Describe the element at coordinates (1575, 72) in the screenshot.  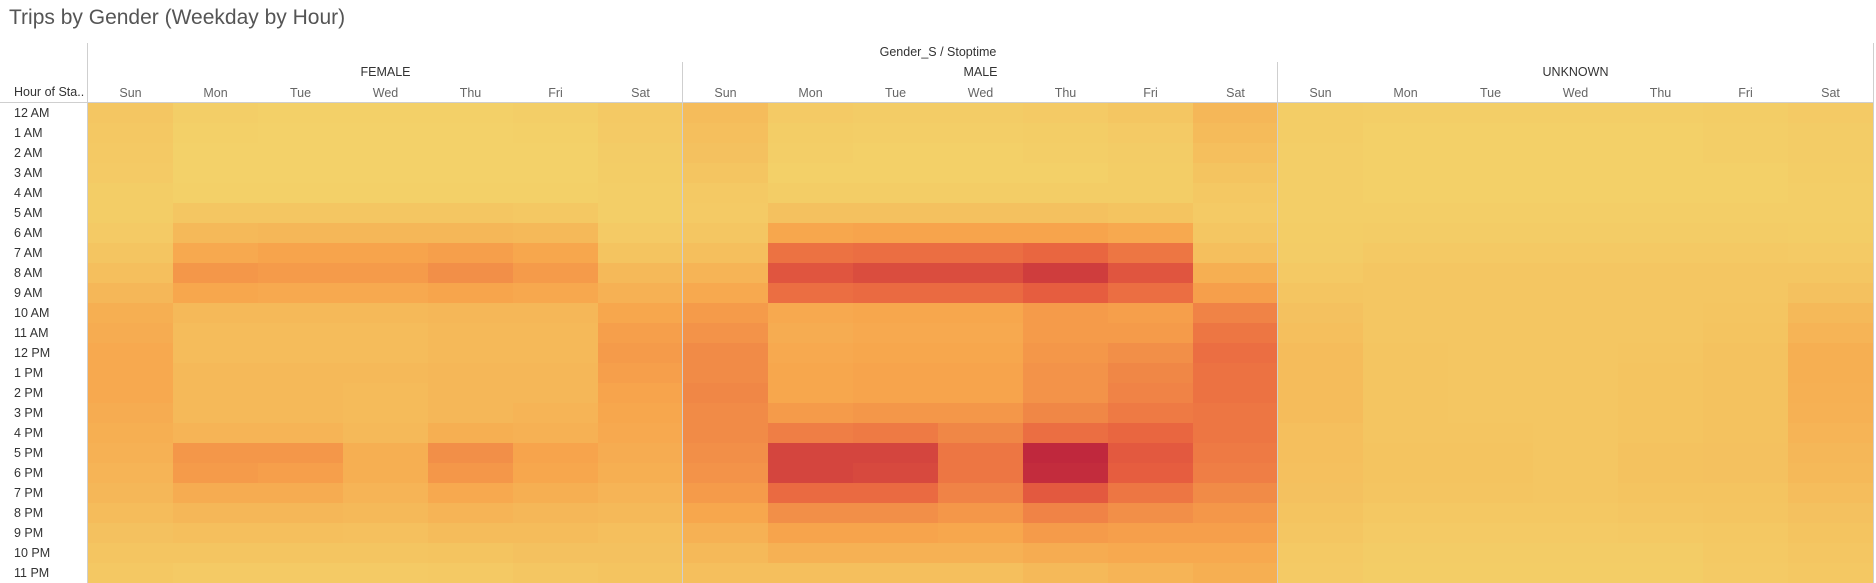
I see `group-label: UNKNOWN` at that location.